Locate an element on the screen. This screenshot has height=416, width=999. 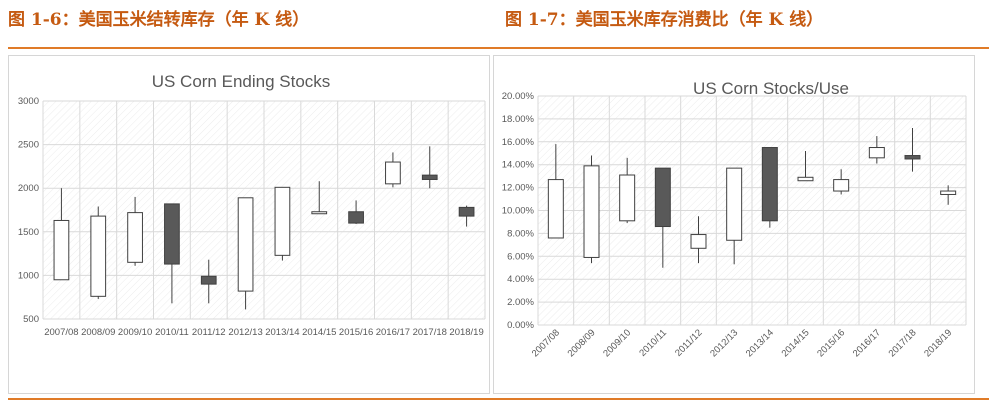
y-tick-label: 500 is located at coordinates (31, 319).